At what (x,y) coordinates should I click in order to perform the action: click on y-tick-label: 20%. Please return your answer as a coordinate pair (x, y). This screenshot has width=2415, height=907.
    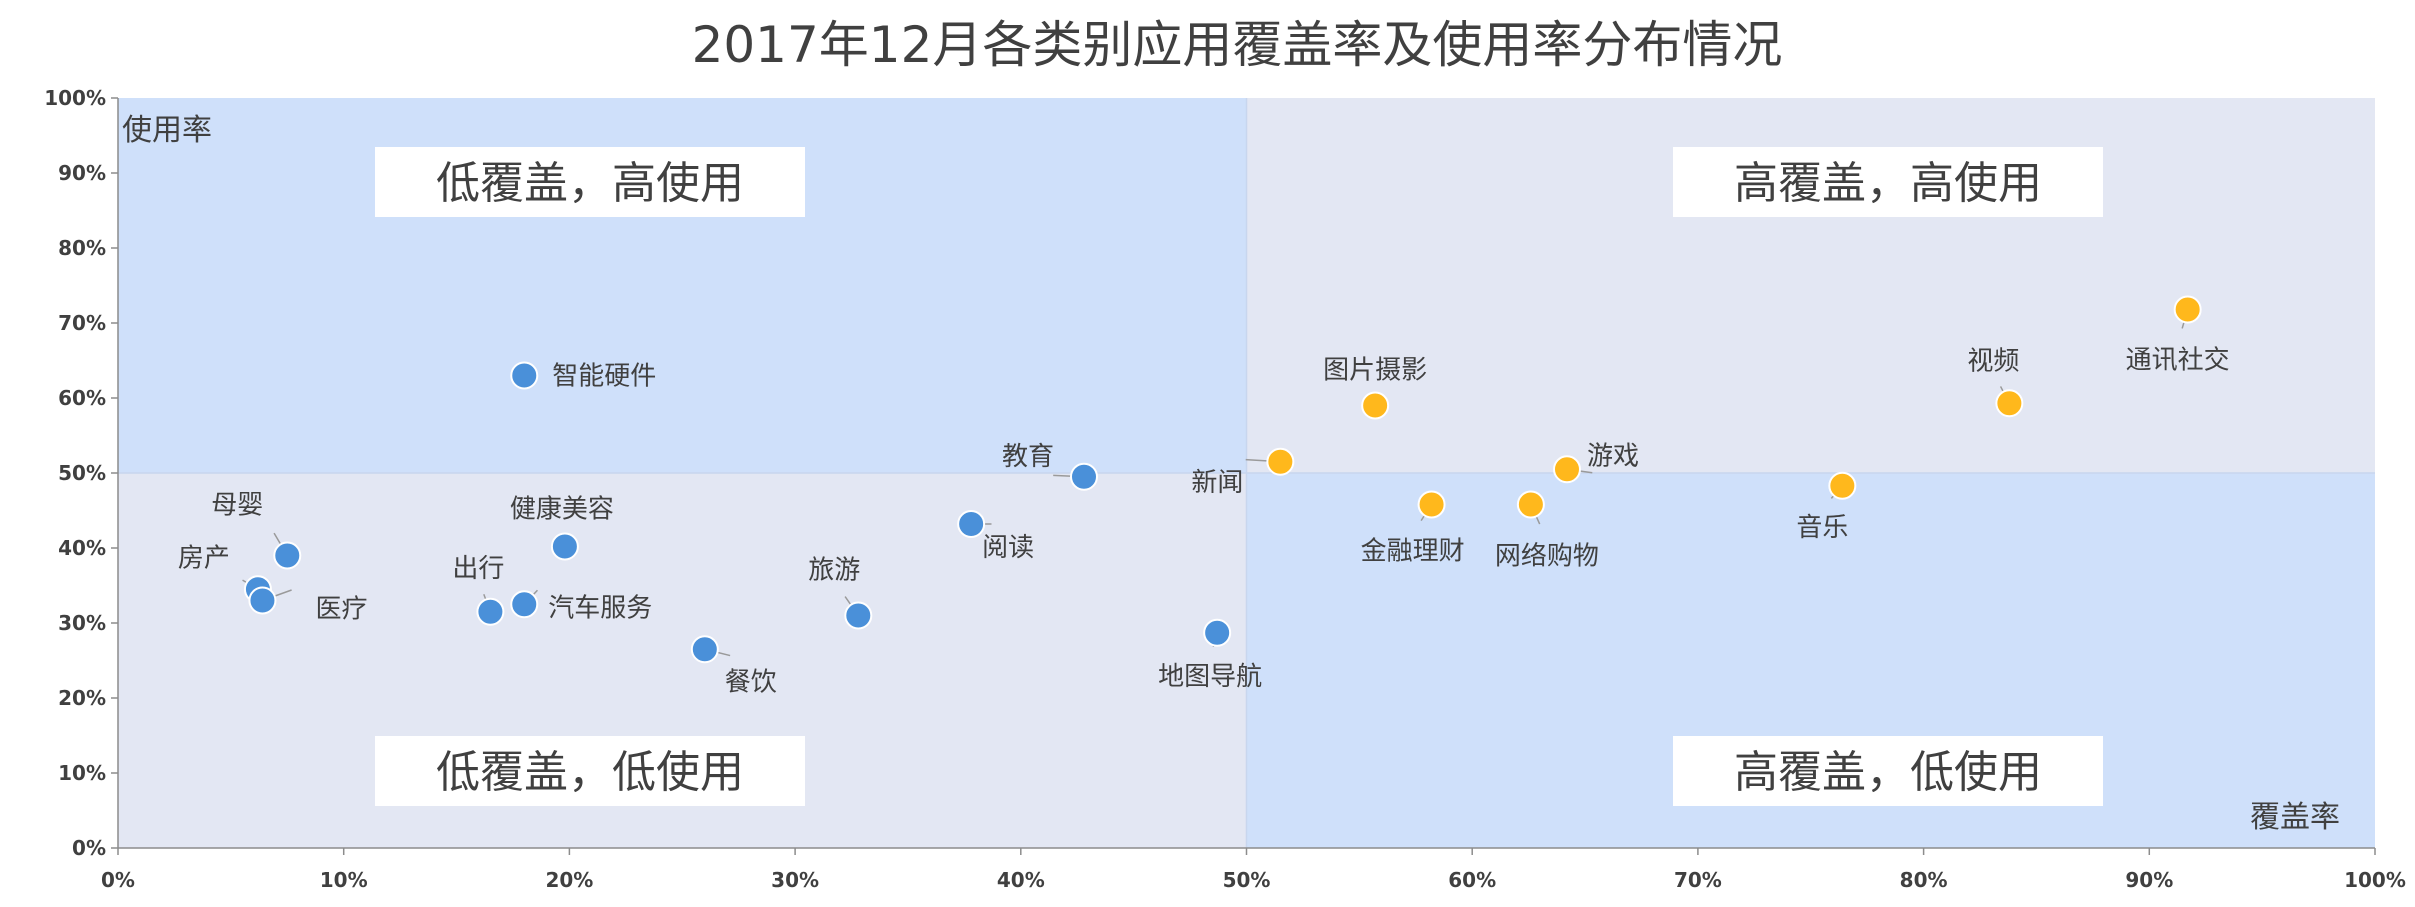
    Looking at the image, I should click on (82, 698).